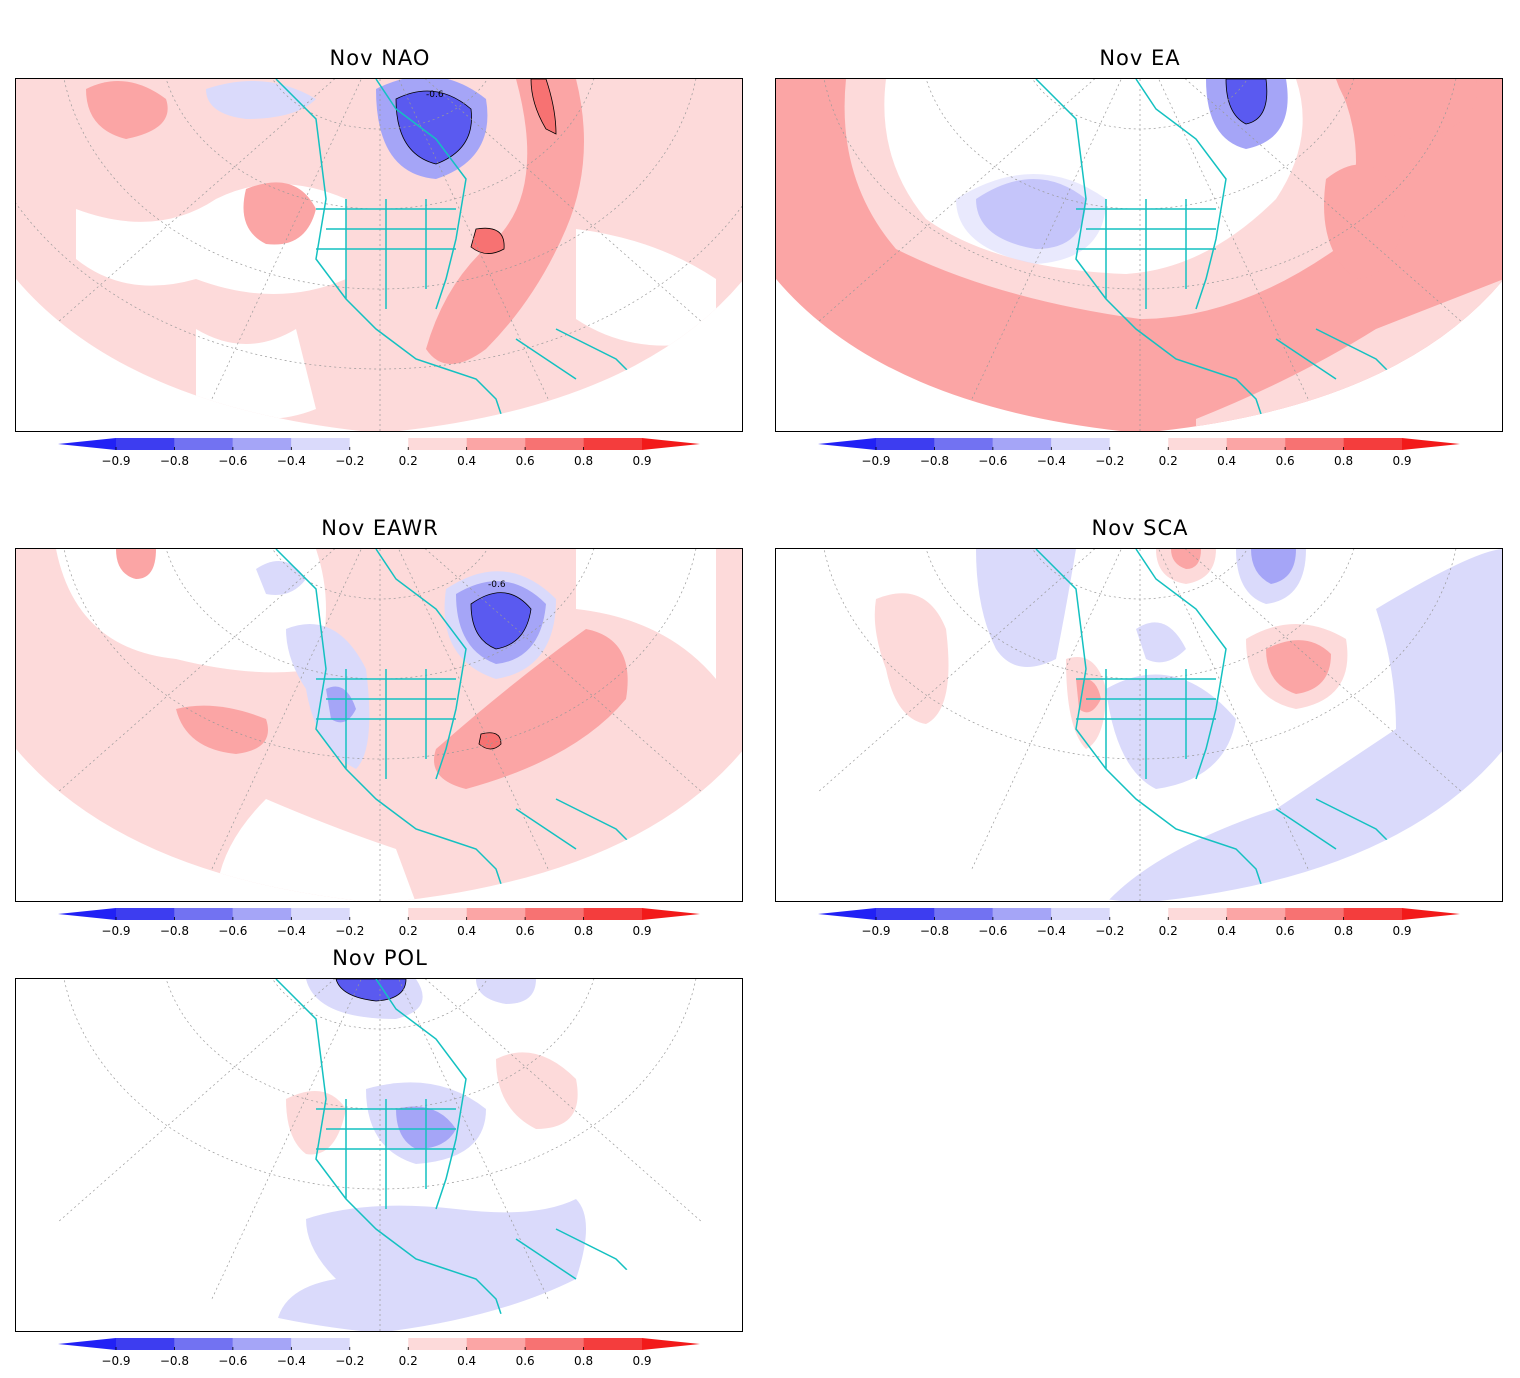 This screenshot has width=1520, height=1378. I want to click on map-eawr-svg: -0.6, so click(379, 725).